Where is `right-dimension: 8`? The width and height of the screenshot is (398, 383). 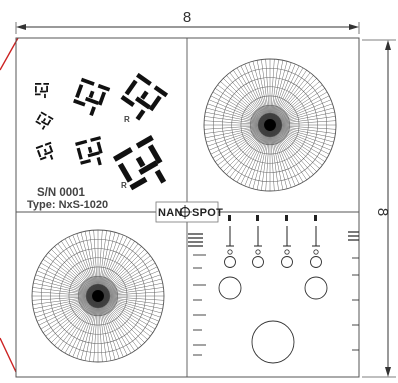
right-dimension: 8 is located at coordinates (379, 208).